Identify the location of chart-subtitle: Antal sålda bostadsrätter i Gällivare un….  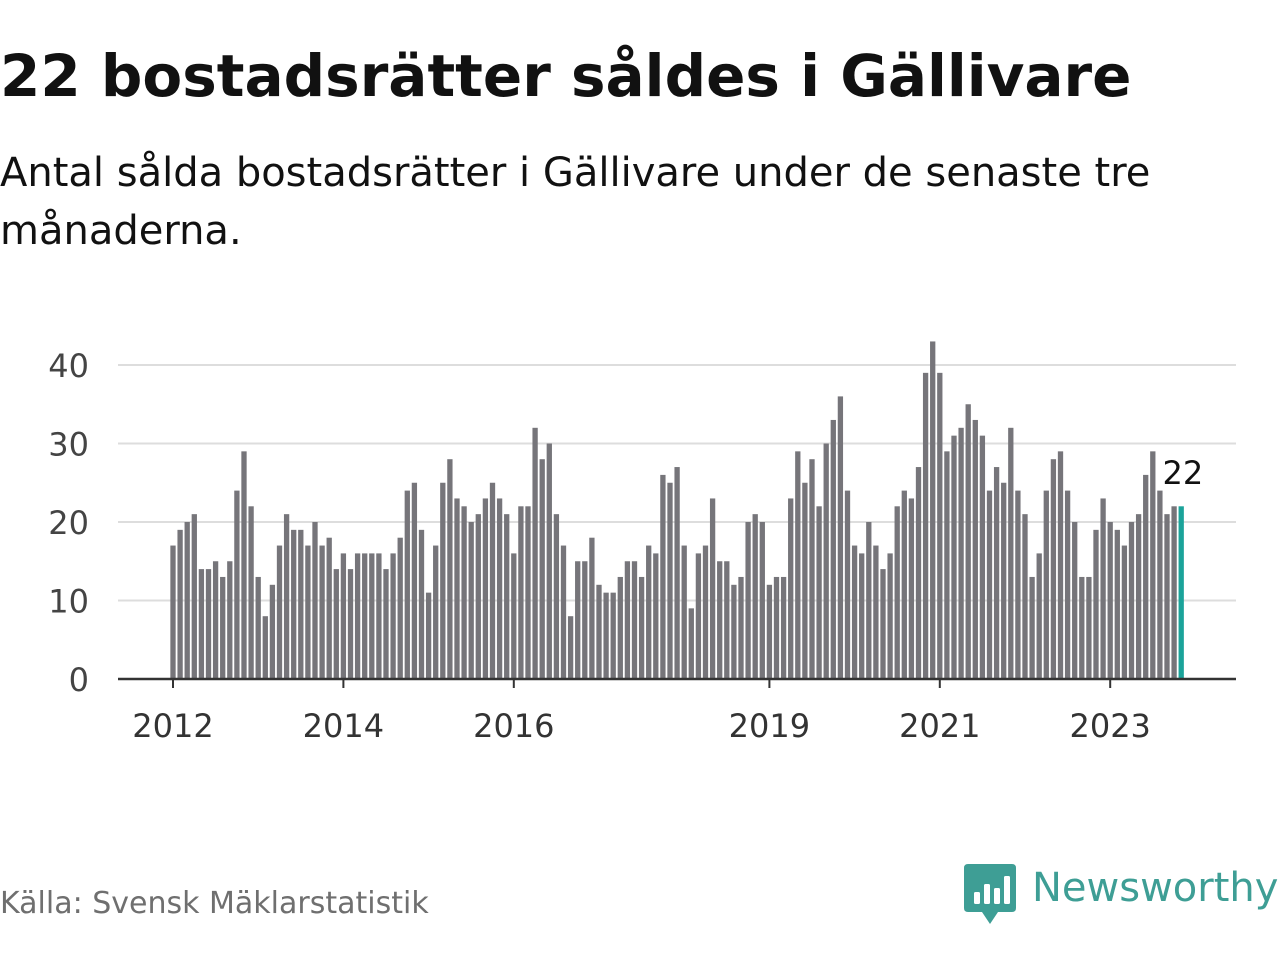
(575, 202).